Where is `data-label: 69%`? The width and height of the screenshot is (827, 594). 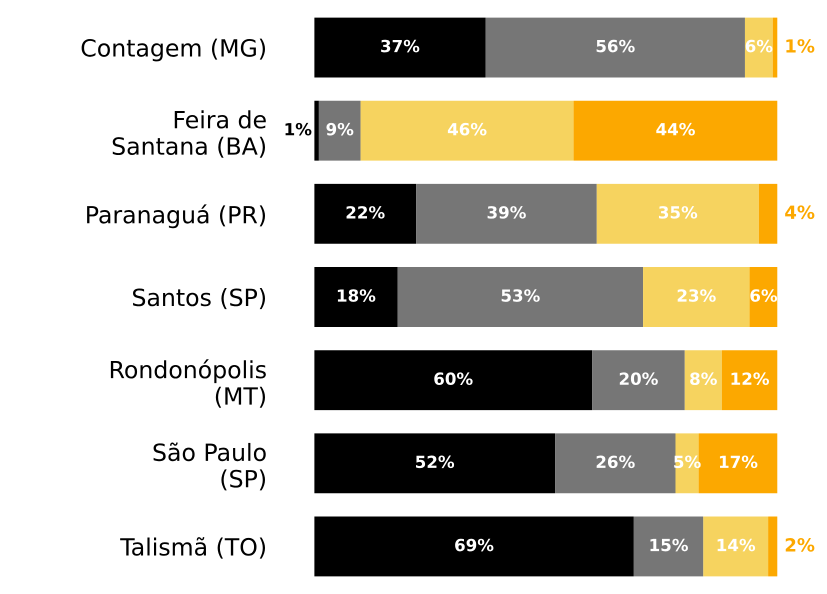 data-label: 69% is located at coordinates (474, 545).